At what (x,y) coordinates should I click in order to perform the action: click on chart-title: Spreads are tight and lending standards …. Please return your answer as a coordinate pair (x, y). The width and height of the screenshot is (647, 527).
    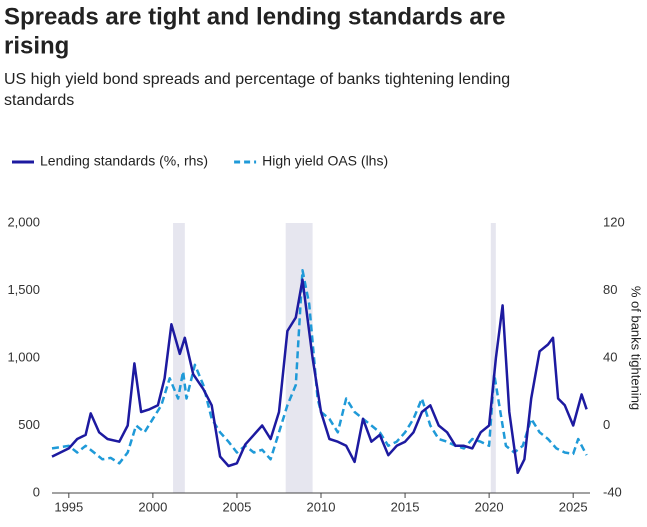
    Looking at the image, I should click on (254, 16).